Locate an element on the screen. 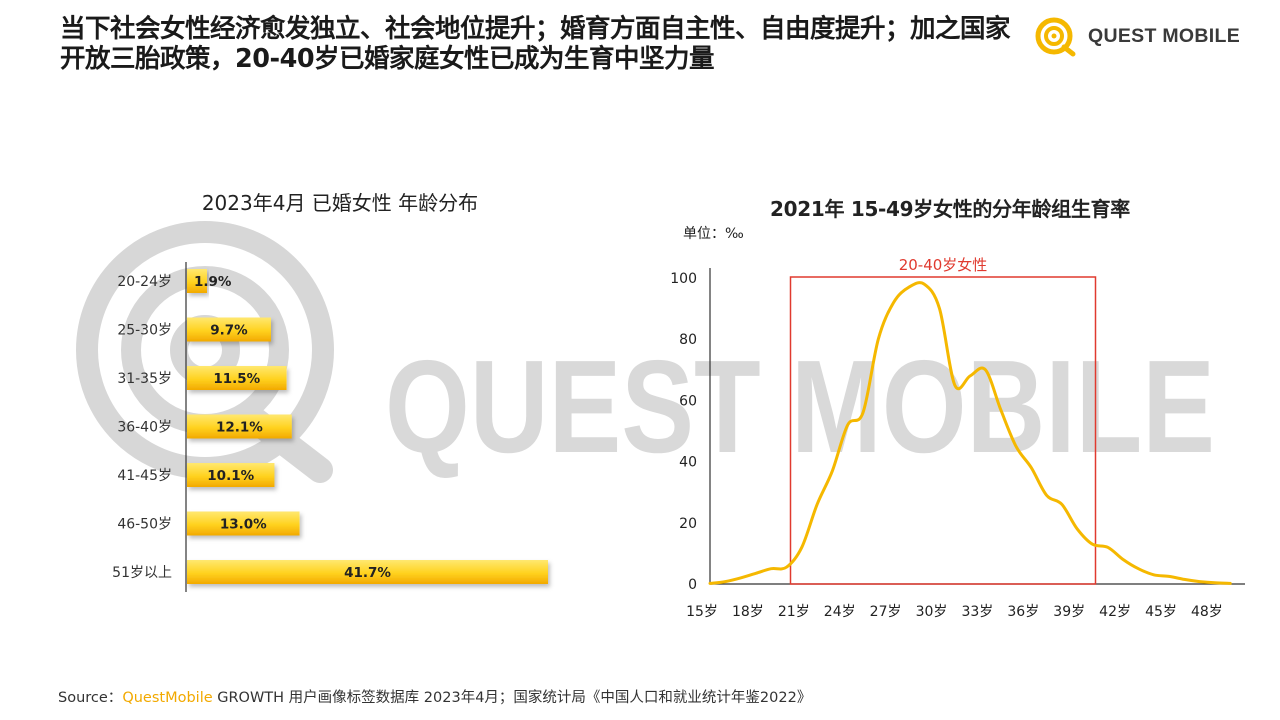 The width and height of the screenshot is (1280, 720). x-tick-label: 30岁 is located at coordinates (932, 612).